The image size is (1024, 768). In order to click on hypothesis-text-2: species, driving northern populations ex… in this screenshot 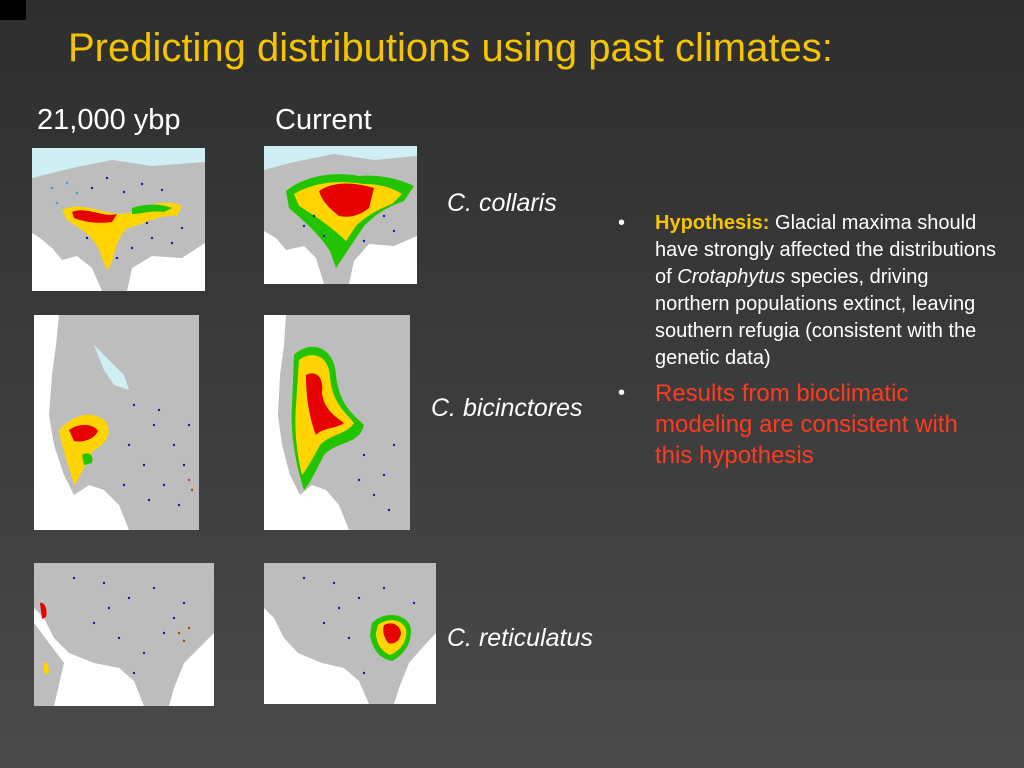, I will do `click(816, 317)`.